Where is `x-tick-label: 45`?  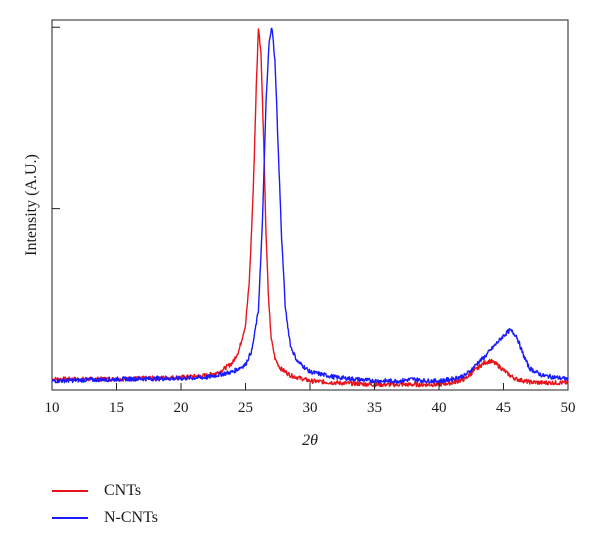
x-tick-label: 45 is located at coordinates (503, 408).